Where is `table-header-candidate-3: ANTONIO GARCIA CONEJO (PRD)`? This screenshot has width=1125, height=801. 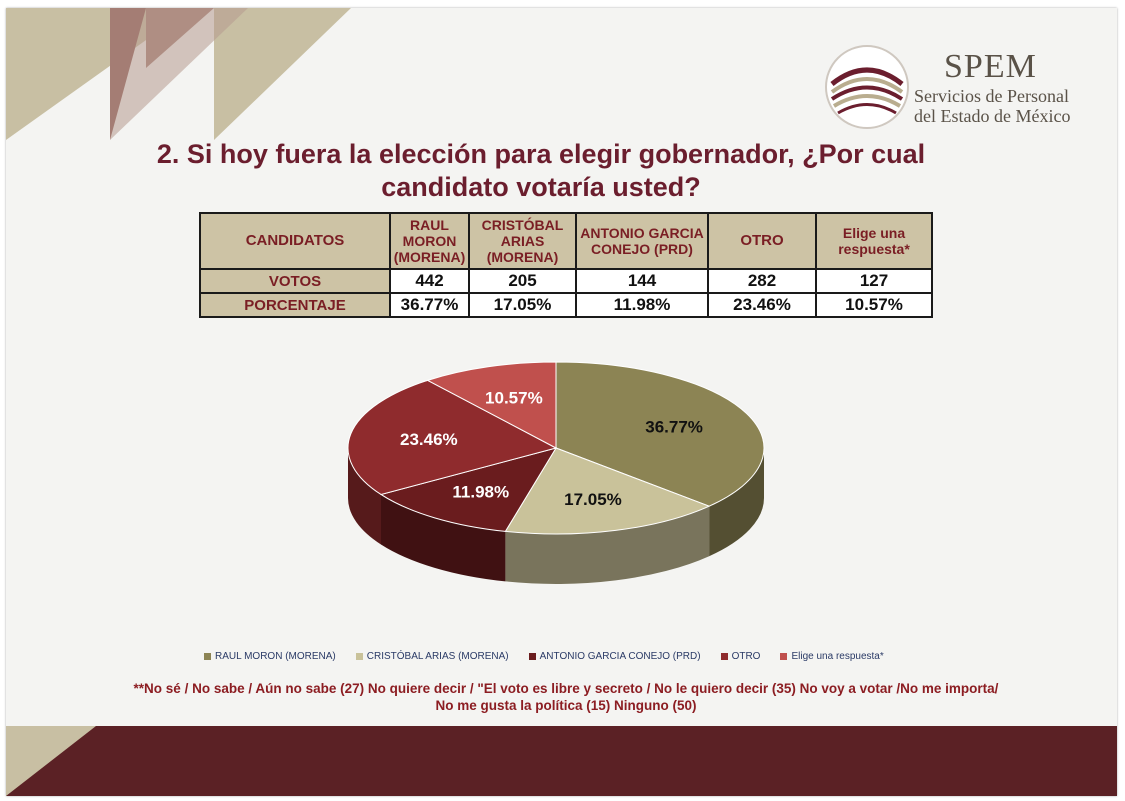 table-header-candidate-3: ANTONIO GARCIA CONEJO (PRD) is located at coordinates (642, 241).